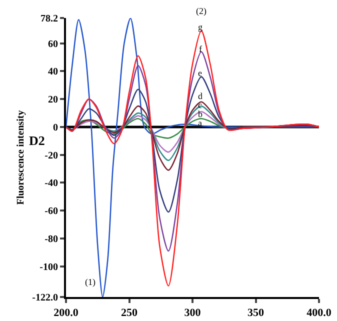 The image size is (337, 321). What do you see at coordinates (49, 267) in the screenshot?
I see `y-tick-label: -100` at bounding box center [49, 267].